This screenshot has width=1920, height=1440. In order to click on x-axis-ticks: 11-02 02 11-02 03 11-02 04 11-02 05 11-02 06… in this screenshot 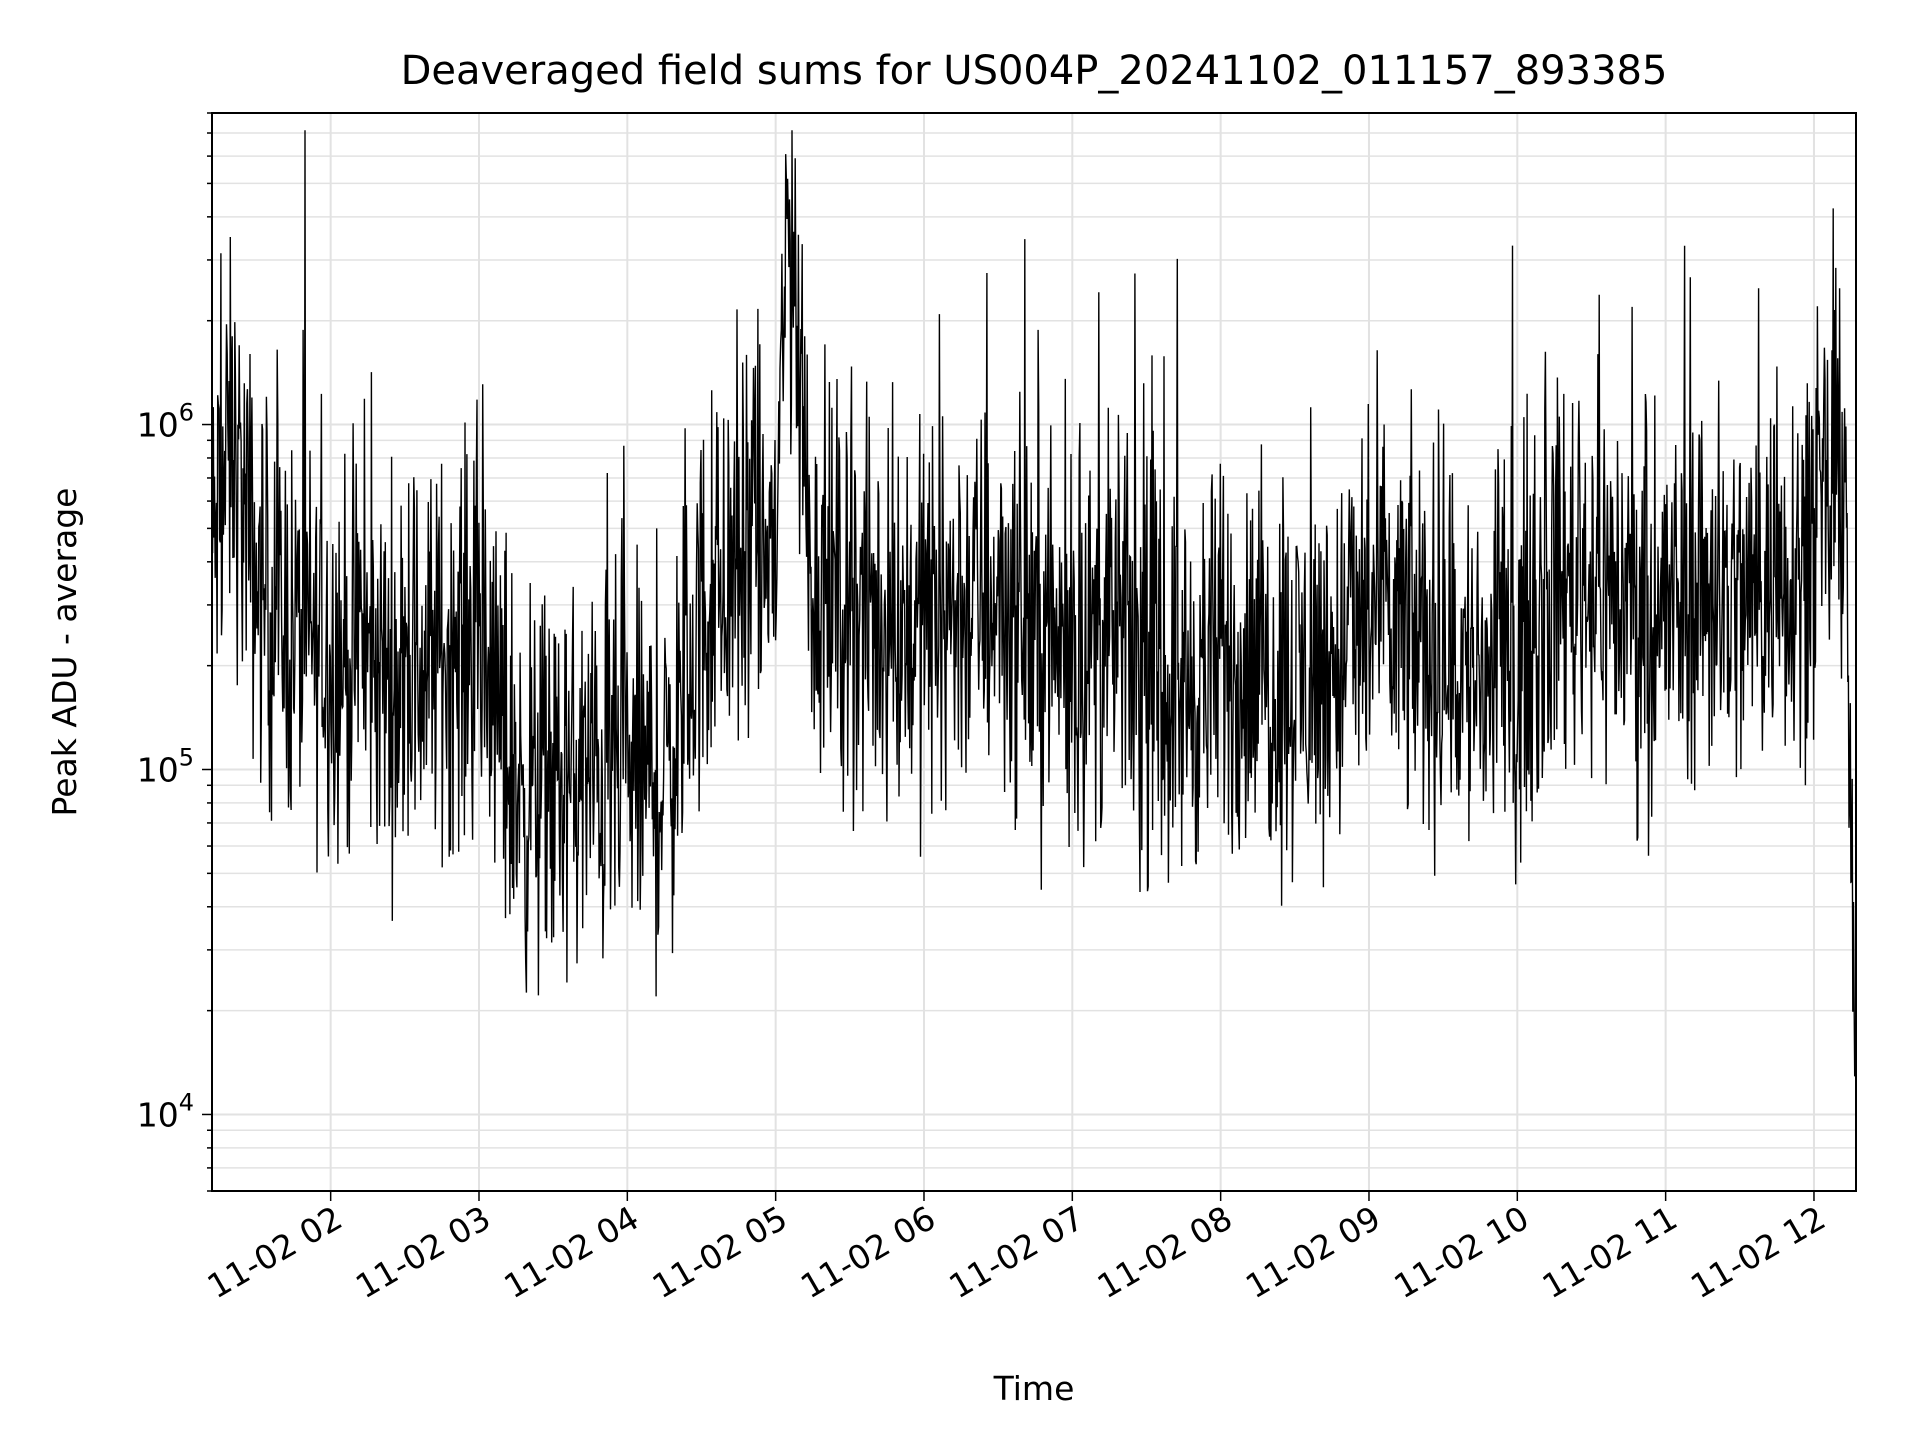, I will do `click(1016, 1248)`.